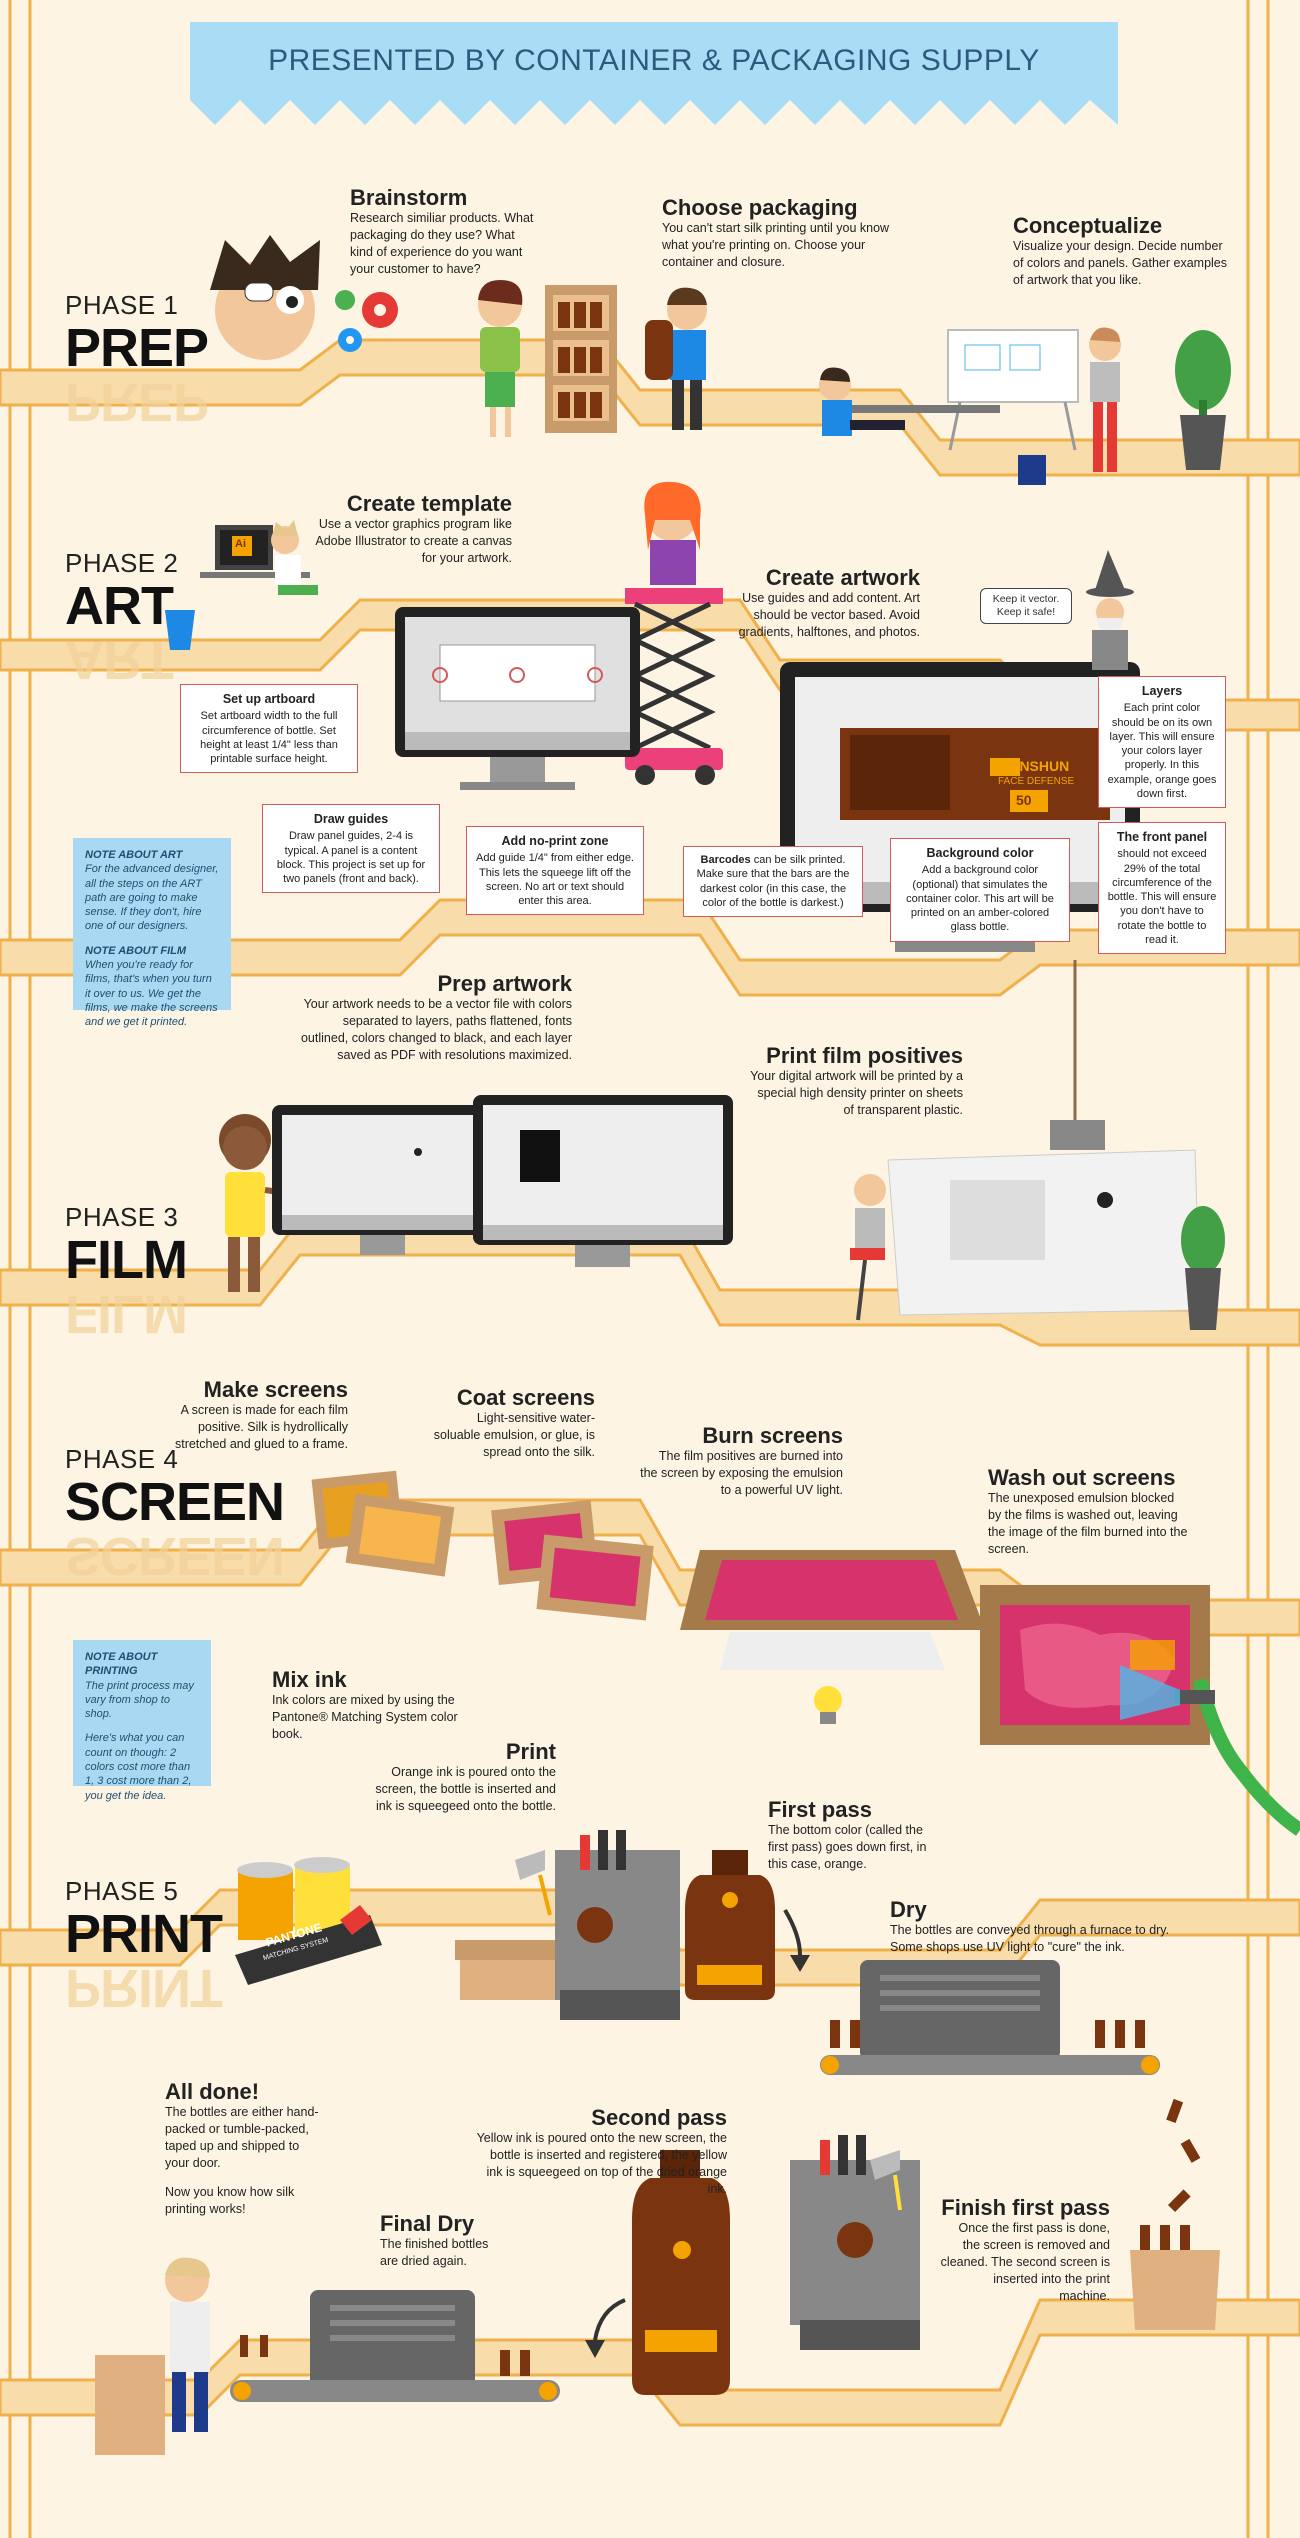  I want to click on step-title: First pass, so click(820, 1809).